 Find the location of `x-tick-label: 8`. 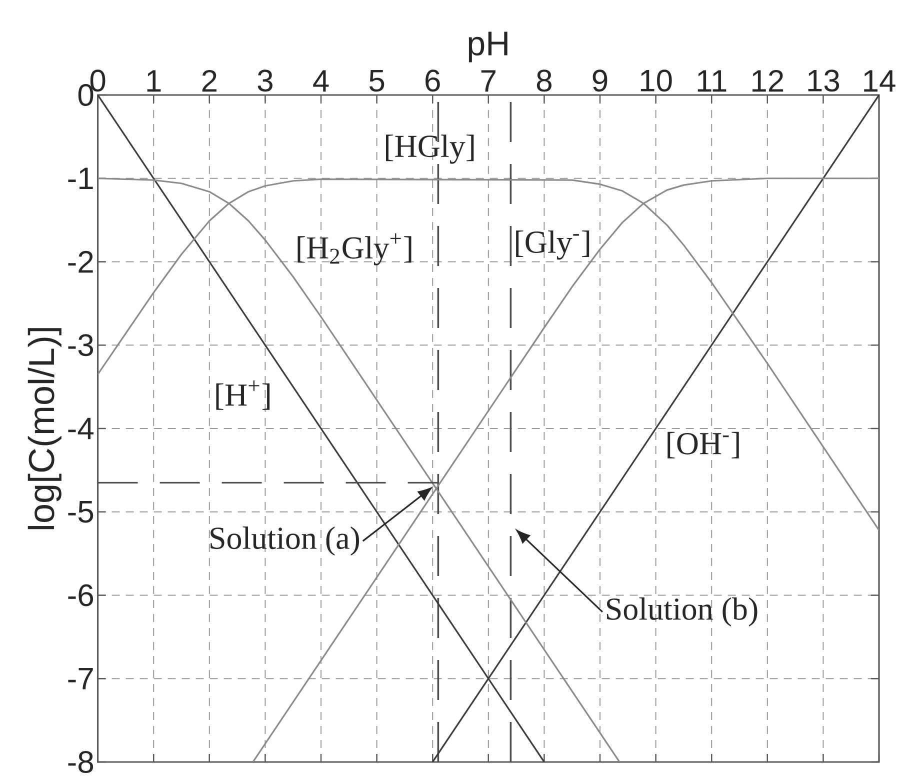

x-tick-label: 8 is located at coordinates (544, 81).